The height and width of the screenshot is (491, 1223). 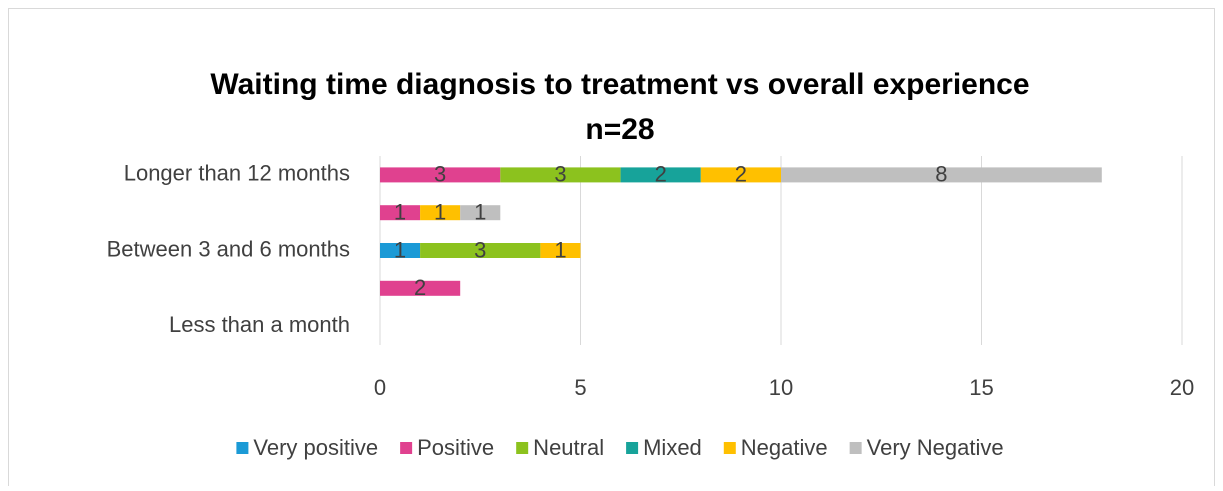 What do you see at coordinates (315, 447) in the screenshot?
I see `legend-label: Very positive` at bounding box center [315, 447].